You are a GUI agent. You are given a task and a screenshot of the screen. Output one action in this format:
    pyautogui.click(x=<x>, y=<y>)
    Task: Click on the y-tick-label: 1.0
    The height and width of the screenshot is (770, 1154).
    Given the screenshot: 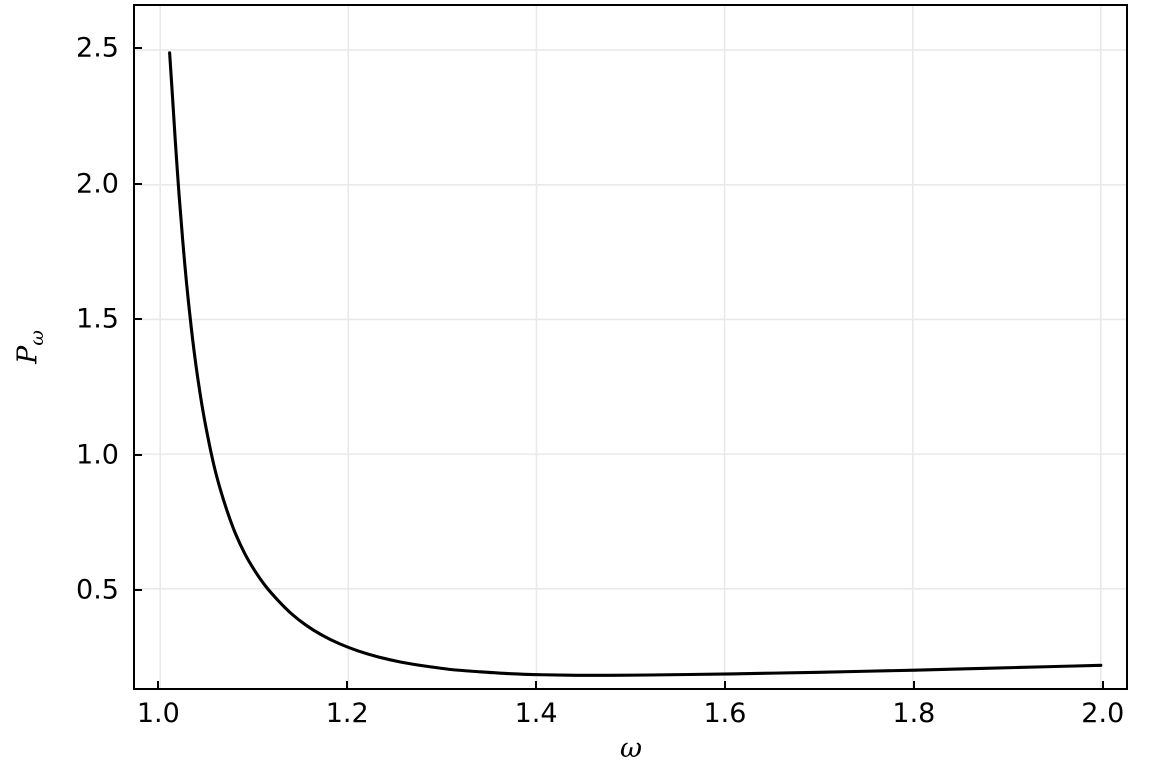 What is the action you would take?
    pyautogui.click(x=97, y=455)
    